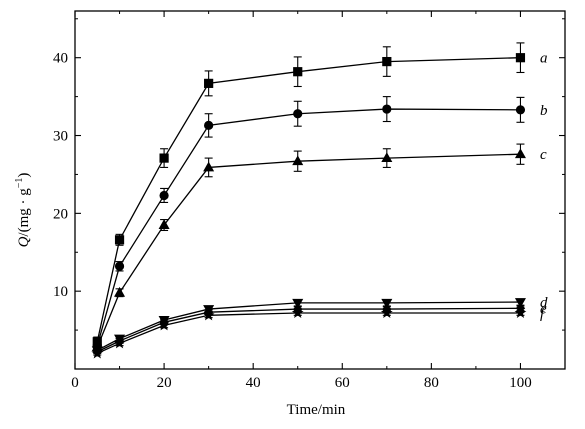 The image size is (585, 429). What do you see at coordinates (75, 383) in the screenshot?
I see `x-tick-label: 0` at bounding box center [75, 383].